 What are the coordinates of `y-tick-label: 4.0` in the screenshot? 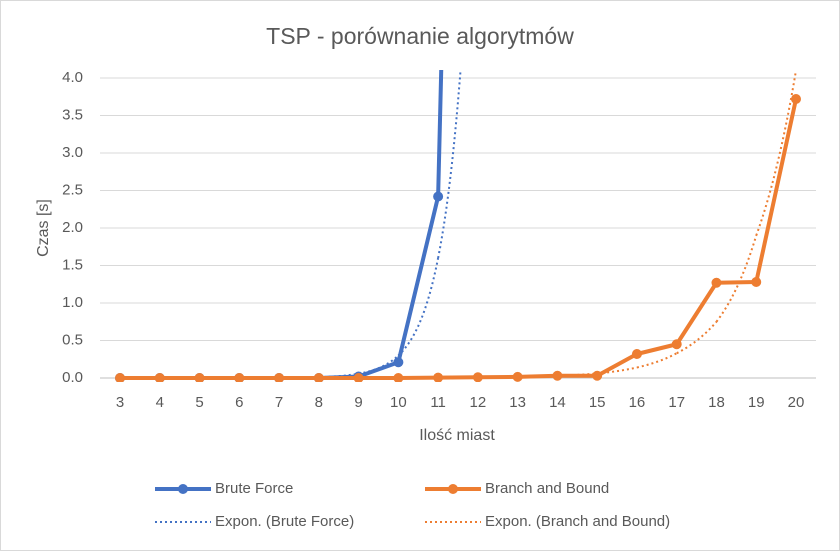 It's located at (72, 77).